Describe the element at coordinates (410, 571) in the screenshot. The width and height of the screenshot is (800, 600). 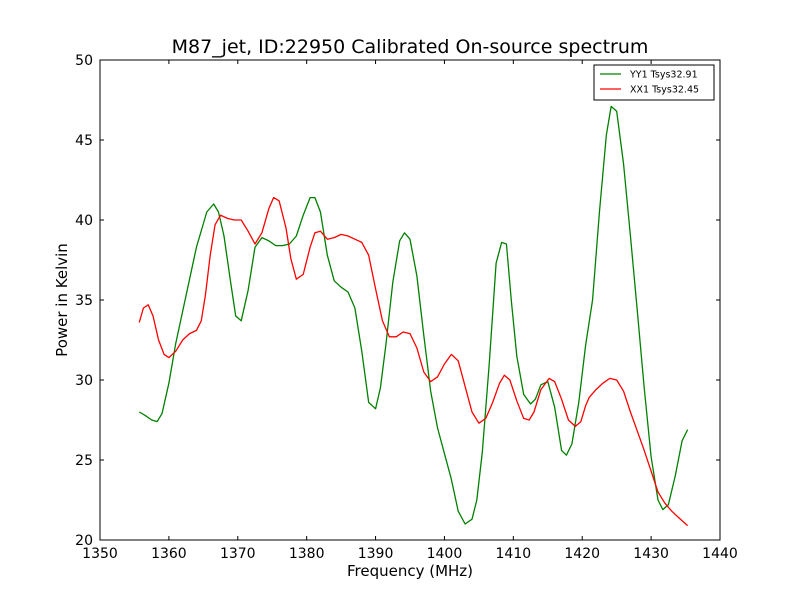
I see `x-axis-label: Frequency (MHz)` at that location.